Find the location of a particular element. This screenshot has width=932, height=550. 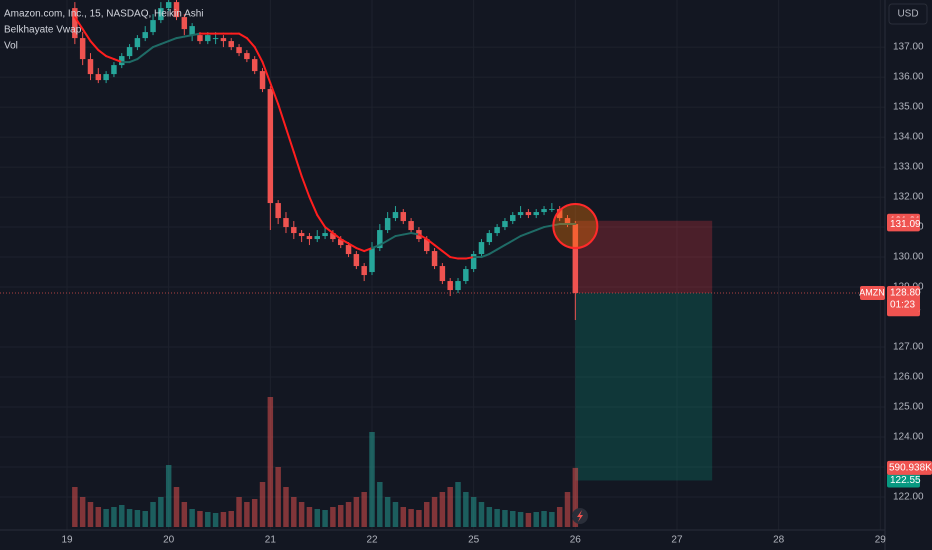

alert-bolt is located at coordinates (580, 516).